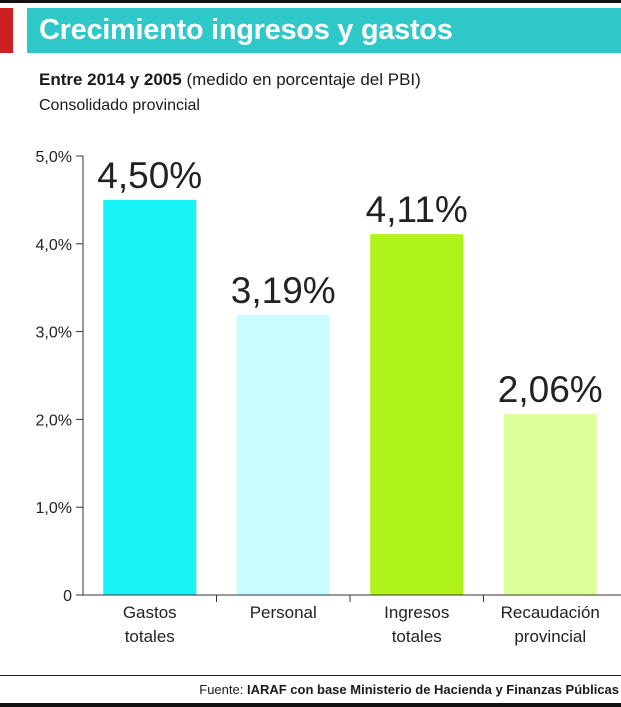  What do you see at coordinates (310, 675) in the screenshot?
I see `bottom-rule` at bounding box center [310, 675].